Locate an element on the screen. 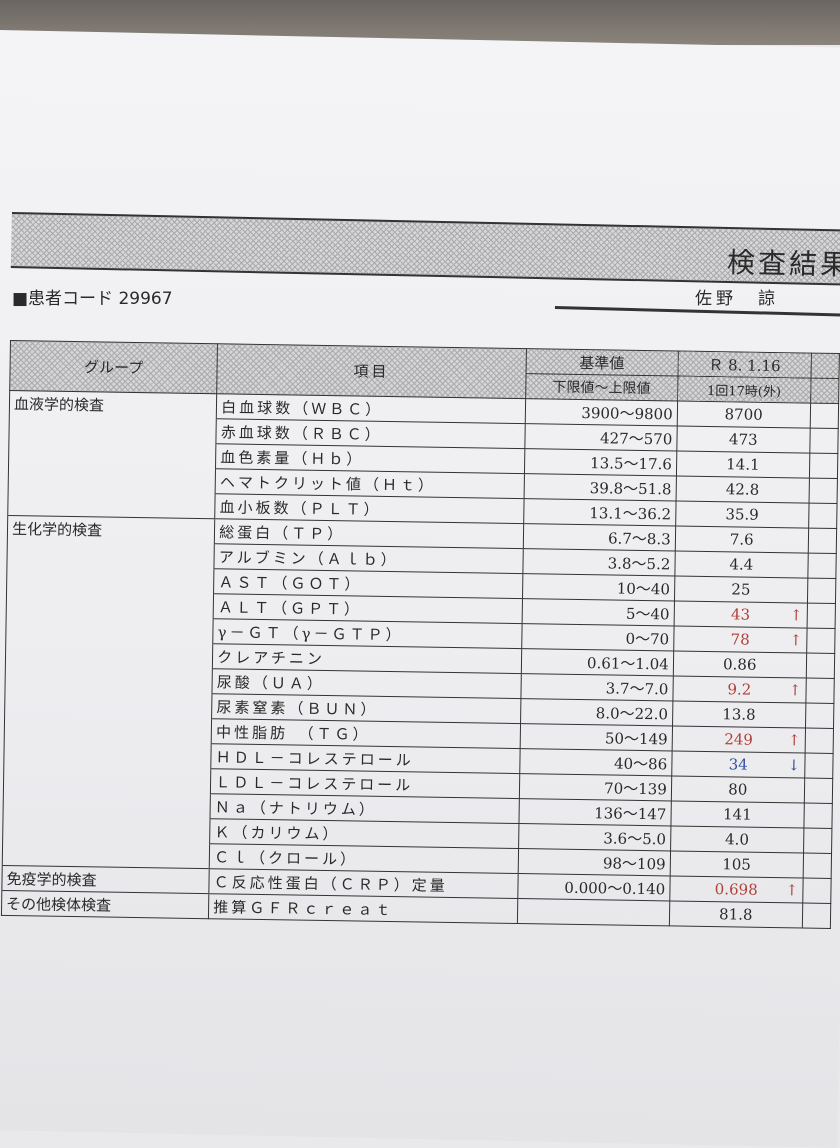  ref-cell: 0.61～1.04 is located at coordinates (597, 662).